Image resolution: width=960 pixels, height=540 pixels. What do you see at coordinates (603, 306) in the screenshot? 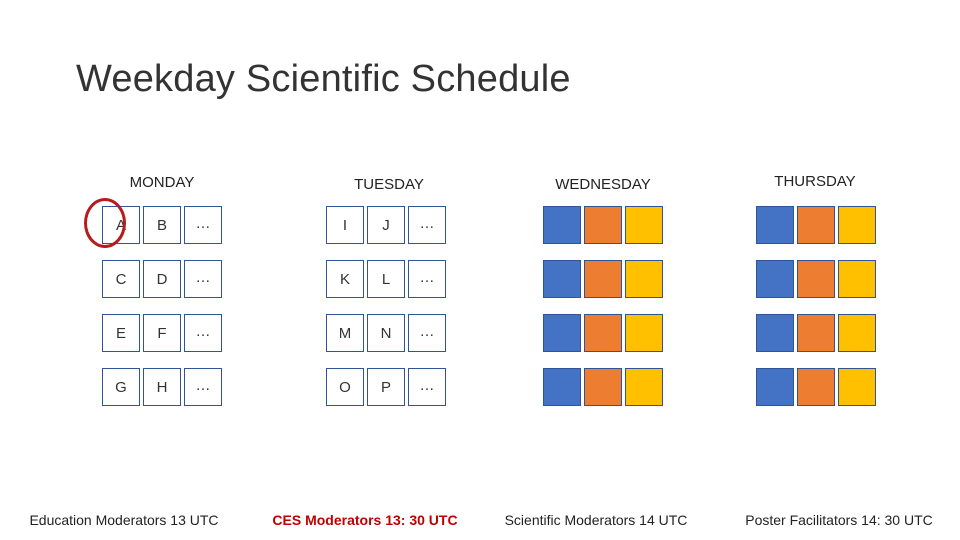
I see `wednesday-grid` at bounding box center [603, 306].